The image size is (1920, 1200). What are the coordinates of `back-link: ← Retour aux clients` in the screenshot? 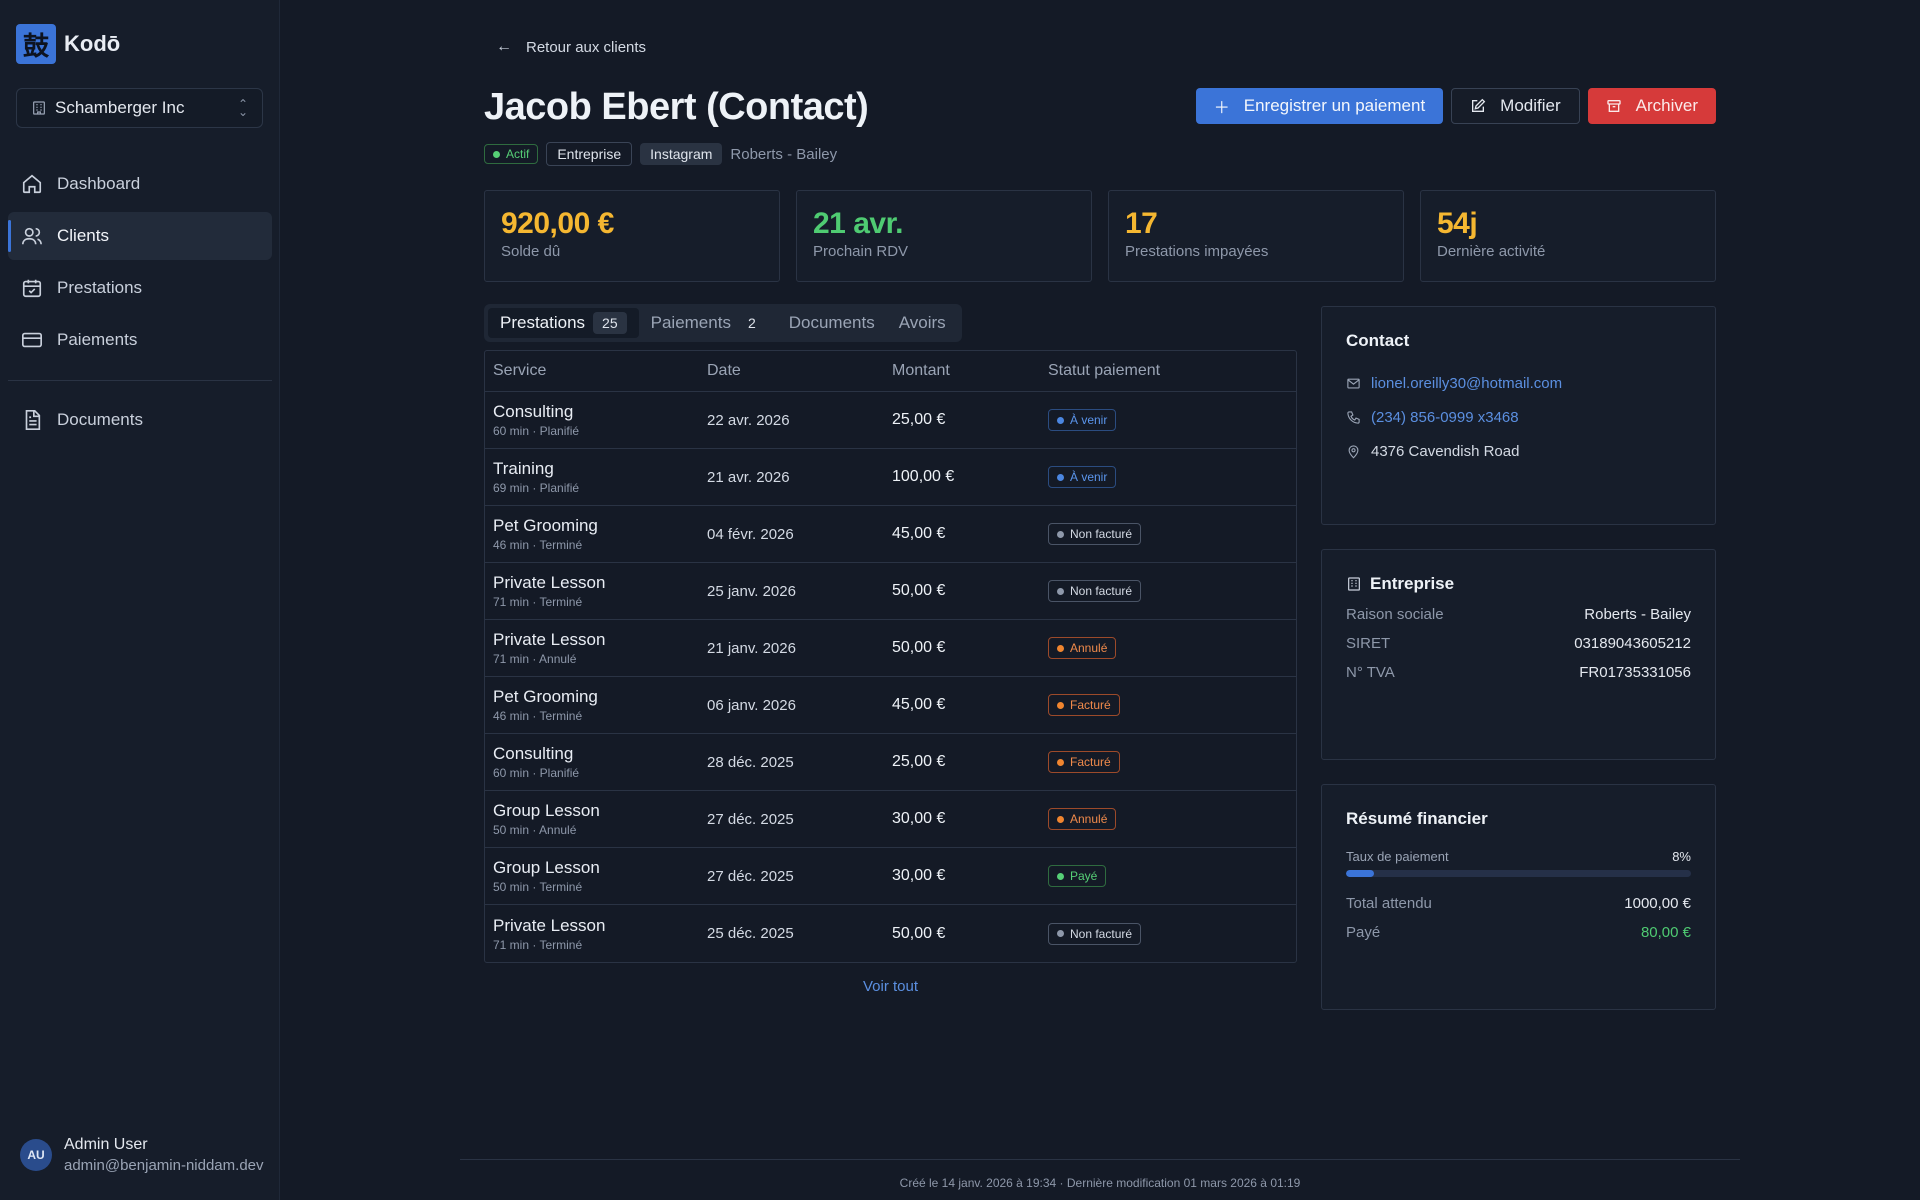 It's located at (571, 47).